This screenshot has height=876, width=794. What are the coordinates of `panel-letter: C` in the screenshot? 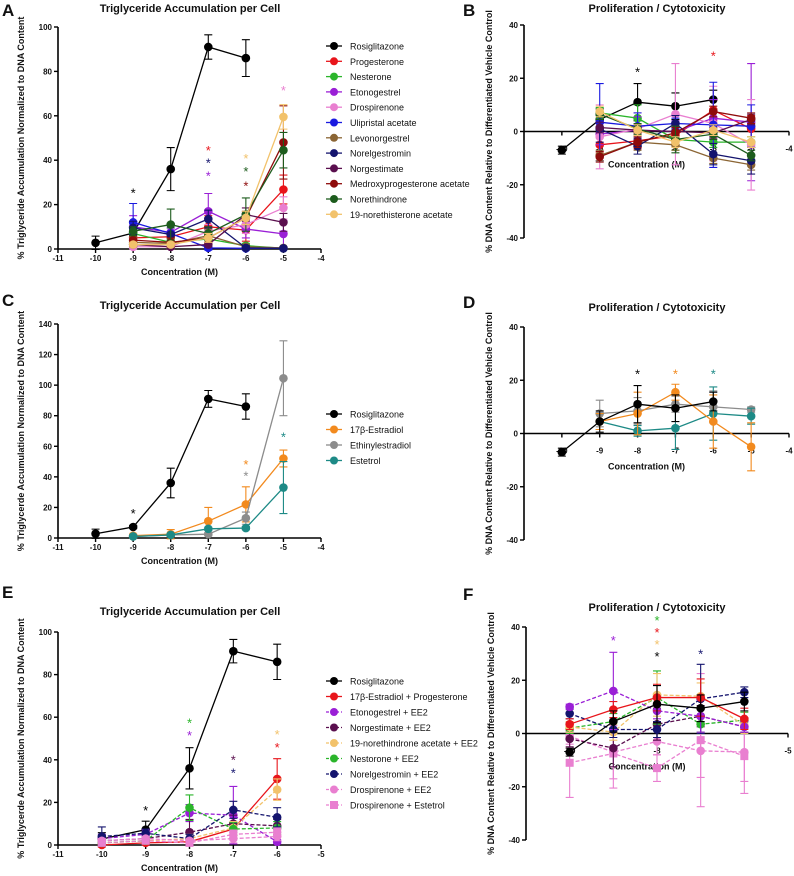 It's located at (8, 300).